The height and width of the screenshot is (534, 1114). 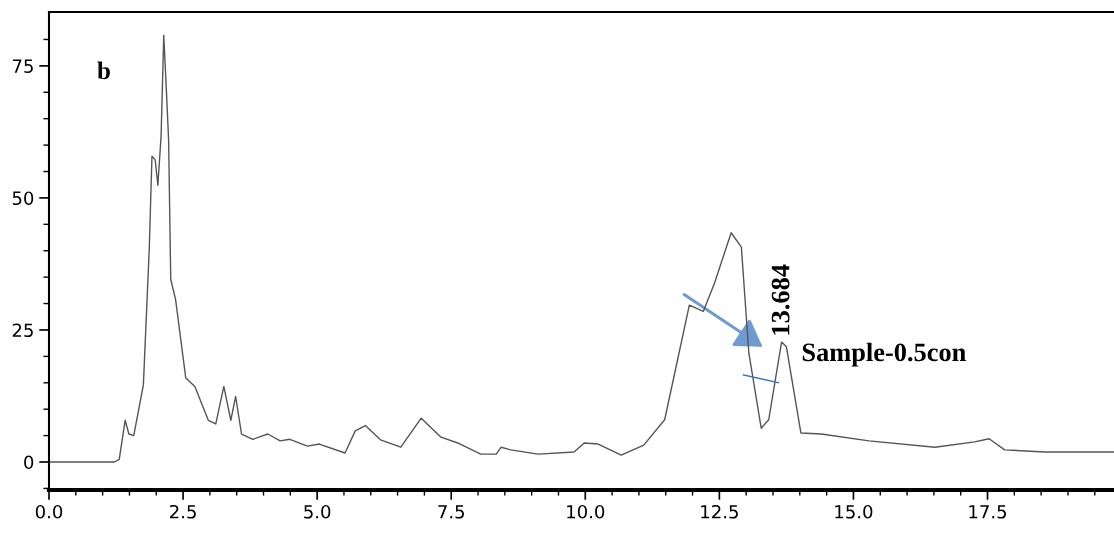 I want to click on annotation: 13.684, so click(x=780, y=299).